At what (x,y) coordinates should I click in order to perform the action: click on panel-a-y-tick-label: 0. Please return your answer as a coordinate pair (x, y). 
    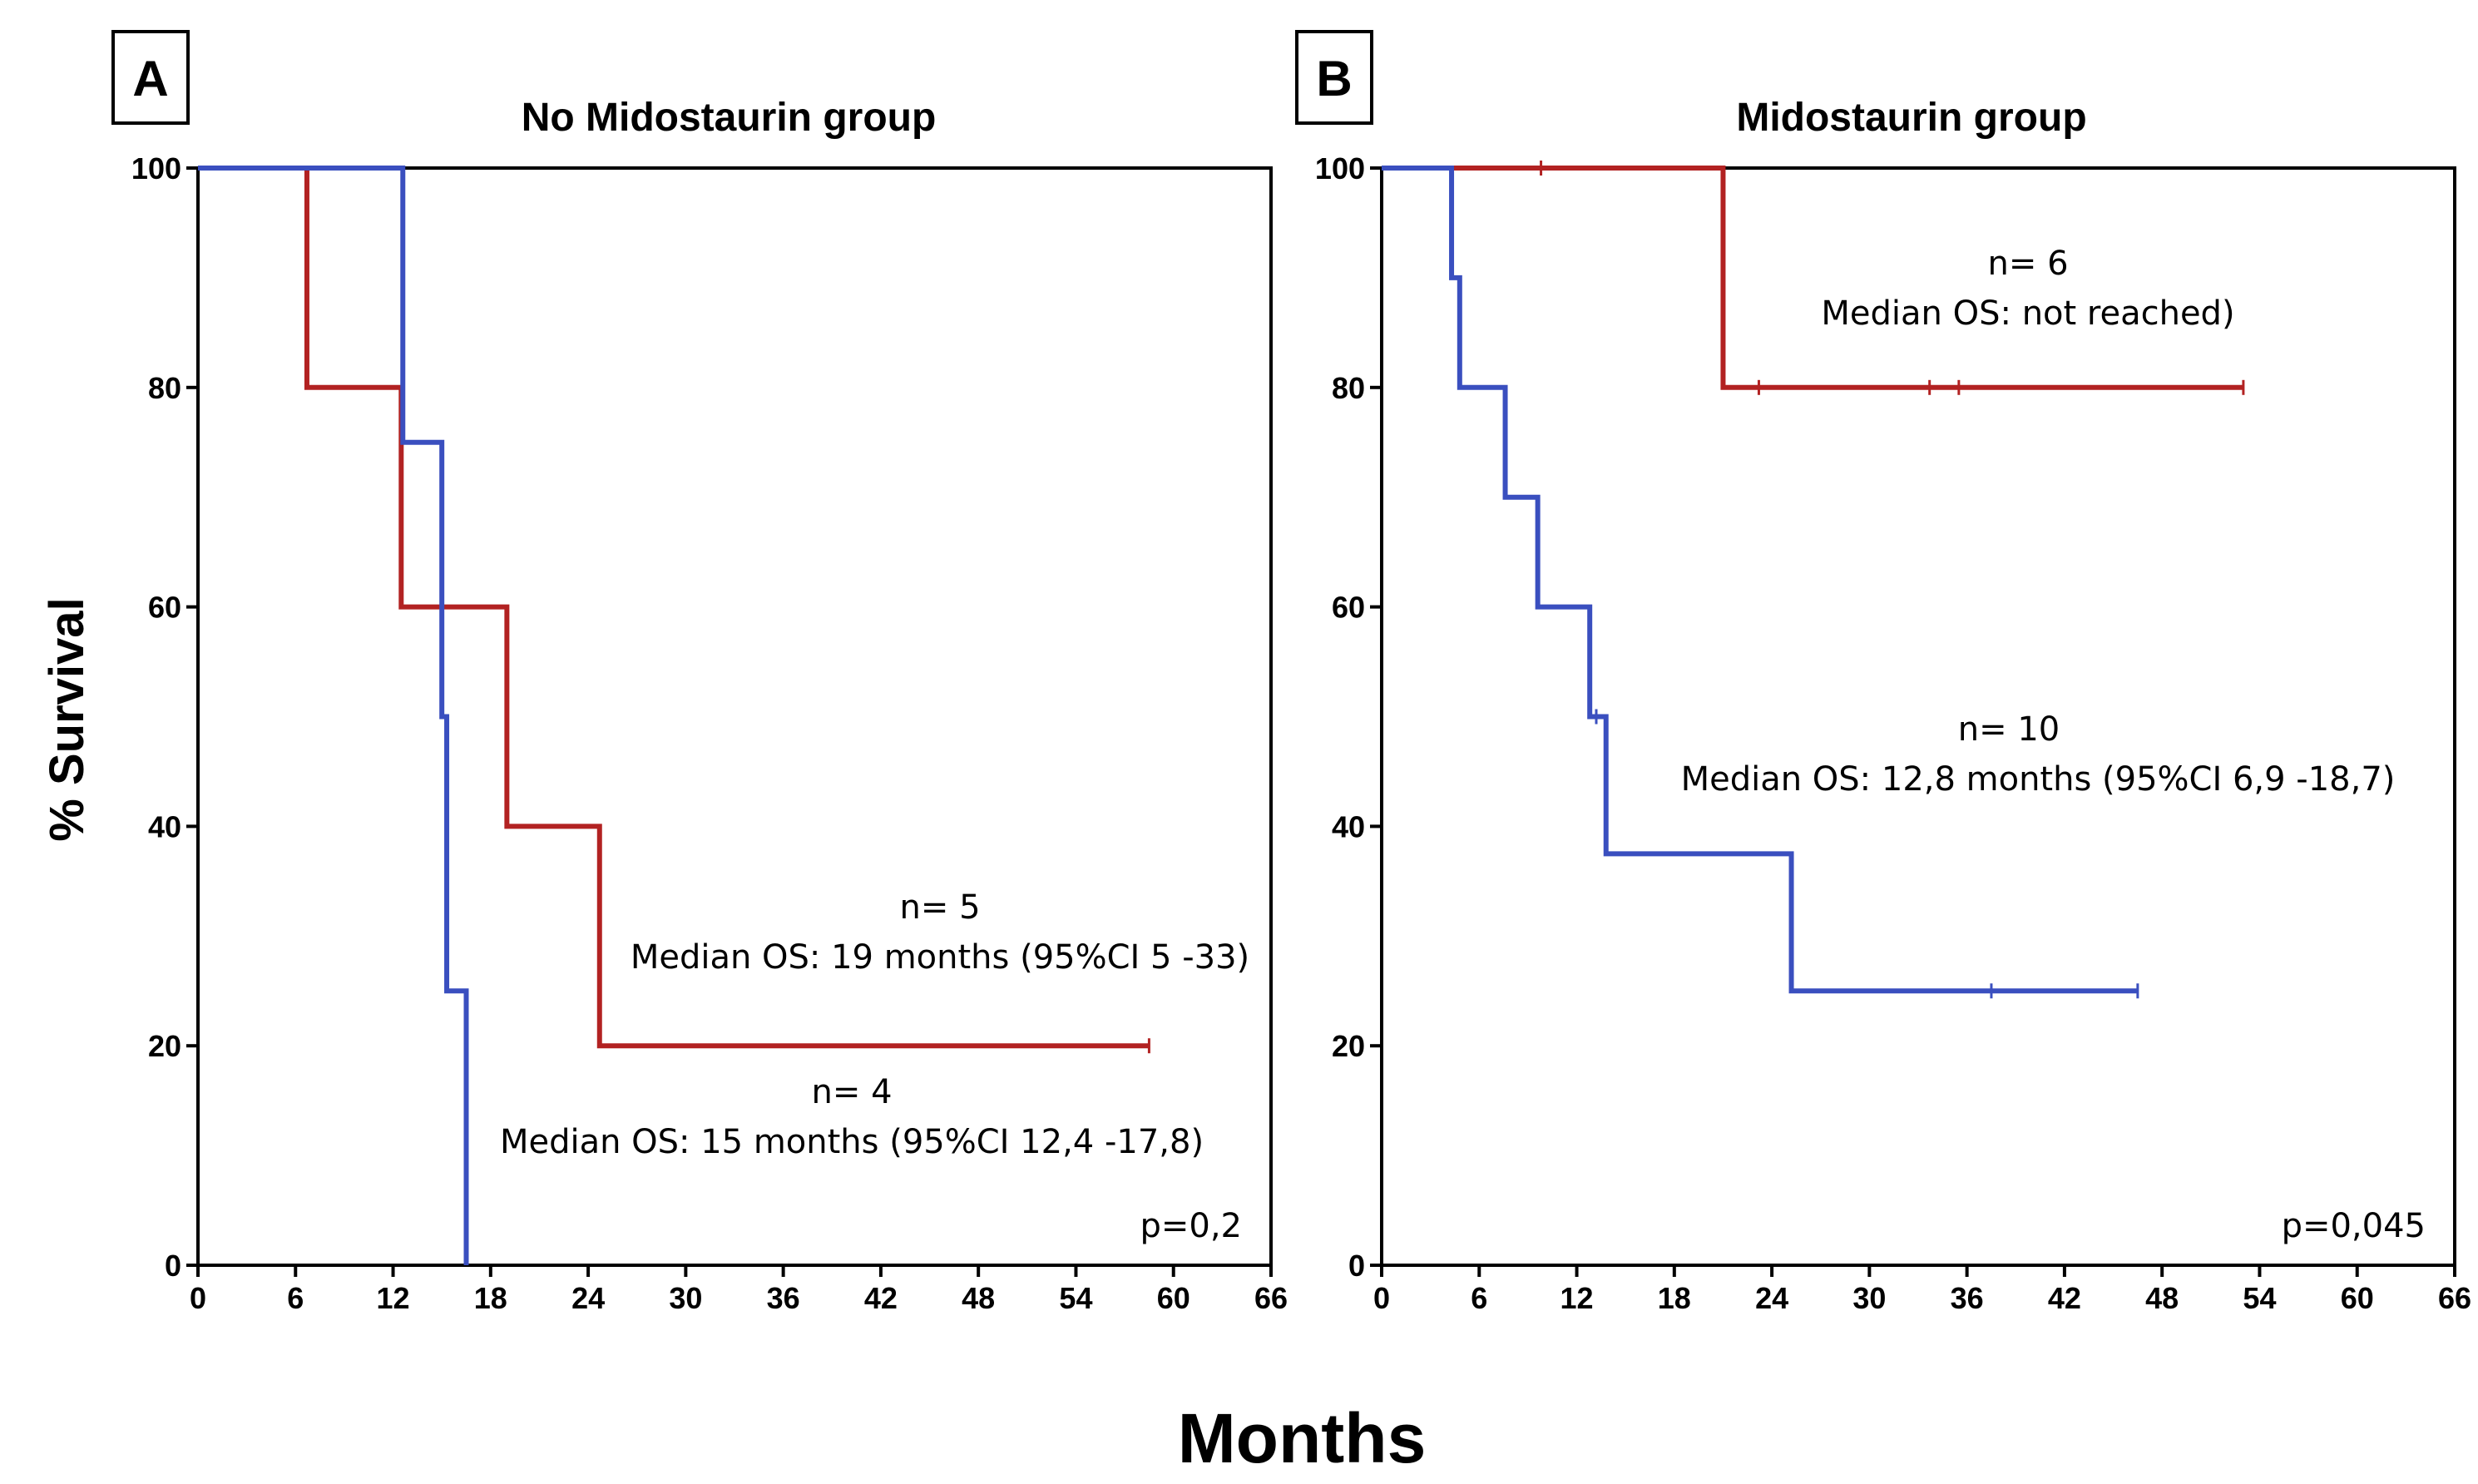
    Looking at the image, I should click on (173, 1266).